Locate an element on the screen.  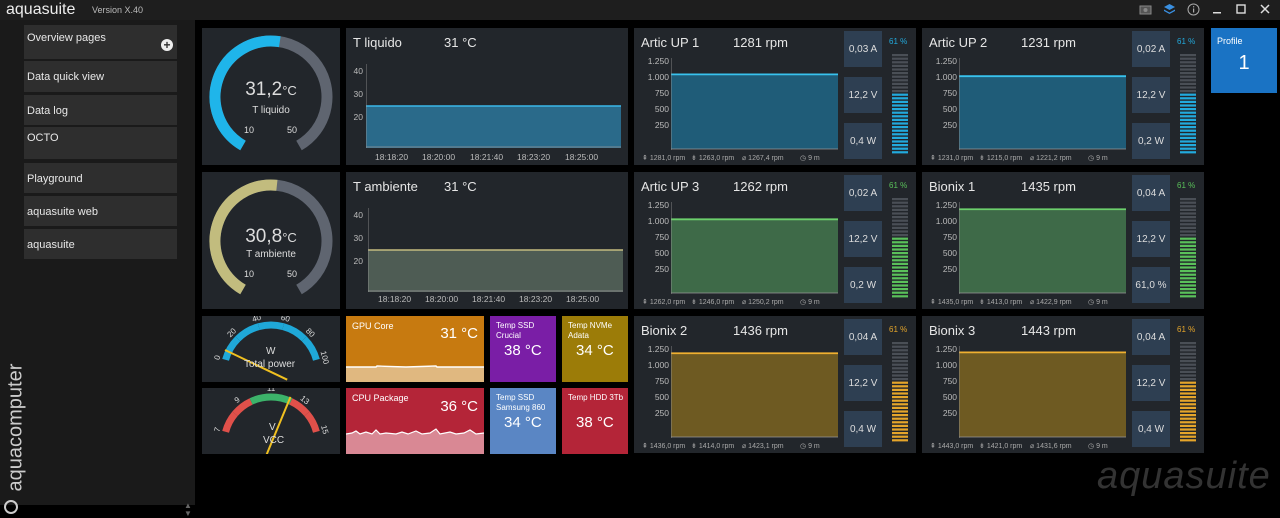
maximize-icon is located at coordinates (1241, 9).